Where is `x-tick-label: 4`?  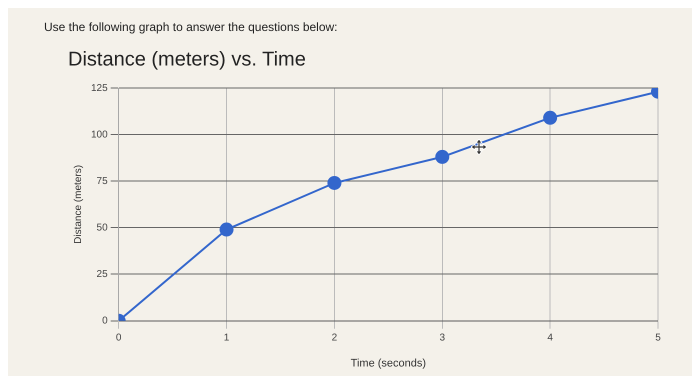
x-tick-label: 4 is located at coordinates (550, 338).